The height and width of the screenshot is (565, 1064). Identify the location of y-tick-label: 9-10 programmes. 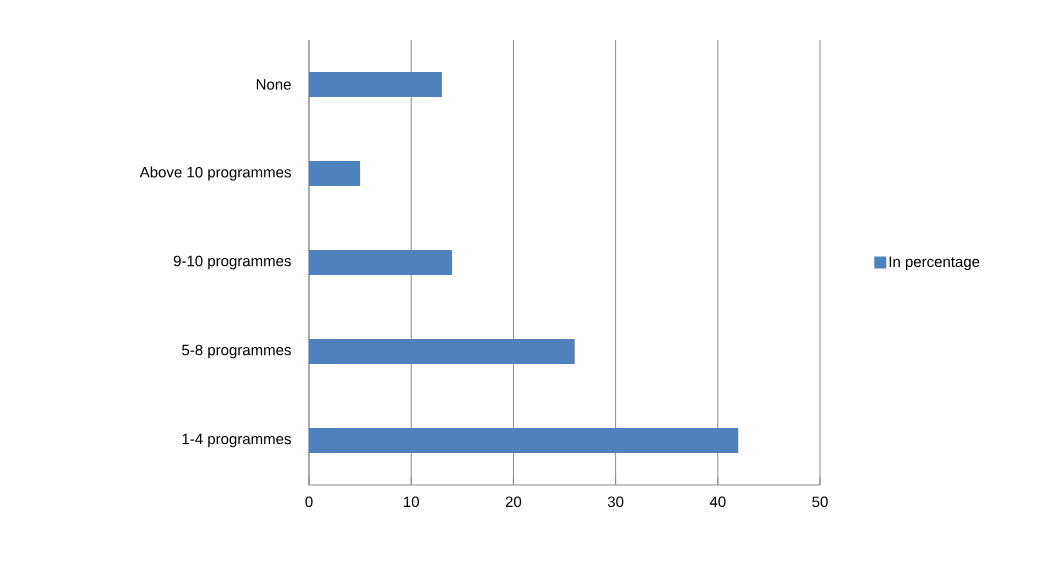
(232, 262).